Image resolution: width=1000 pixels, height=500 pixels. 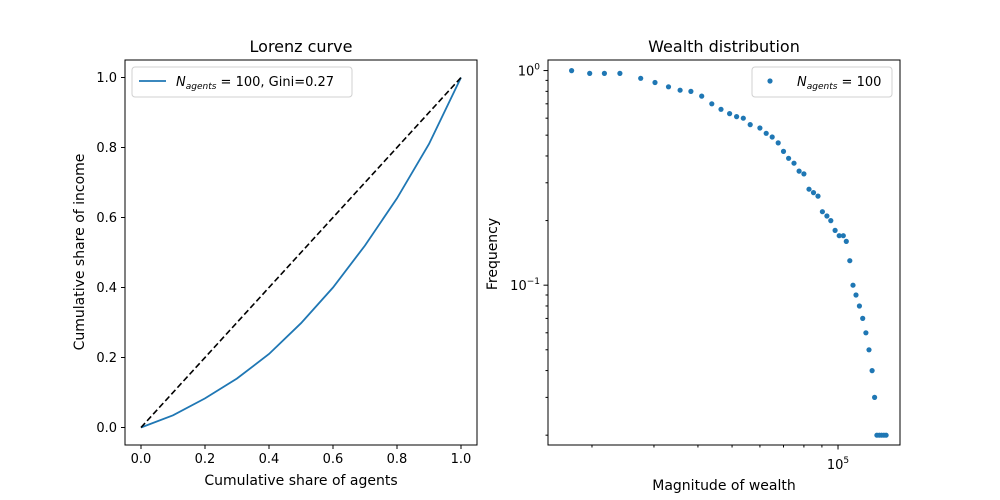 I want to click on lorenz-xtick-label: 0.0, so click(x=141, y=459).